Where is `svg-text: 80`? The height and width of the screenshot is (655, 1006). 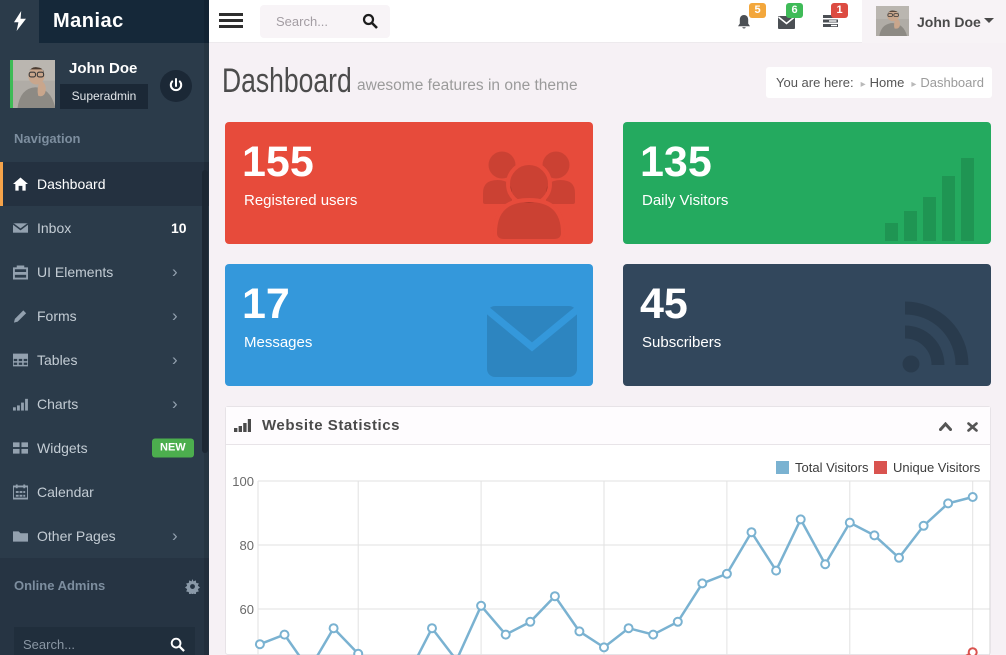
svg-text: 80 is located at coordinates (247, 545).